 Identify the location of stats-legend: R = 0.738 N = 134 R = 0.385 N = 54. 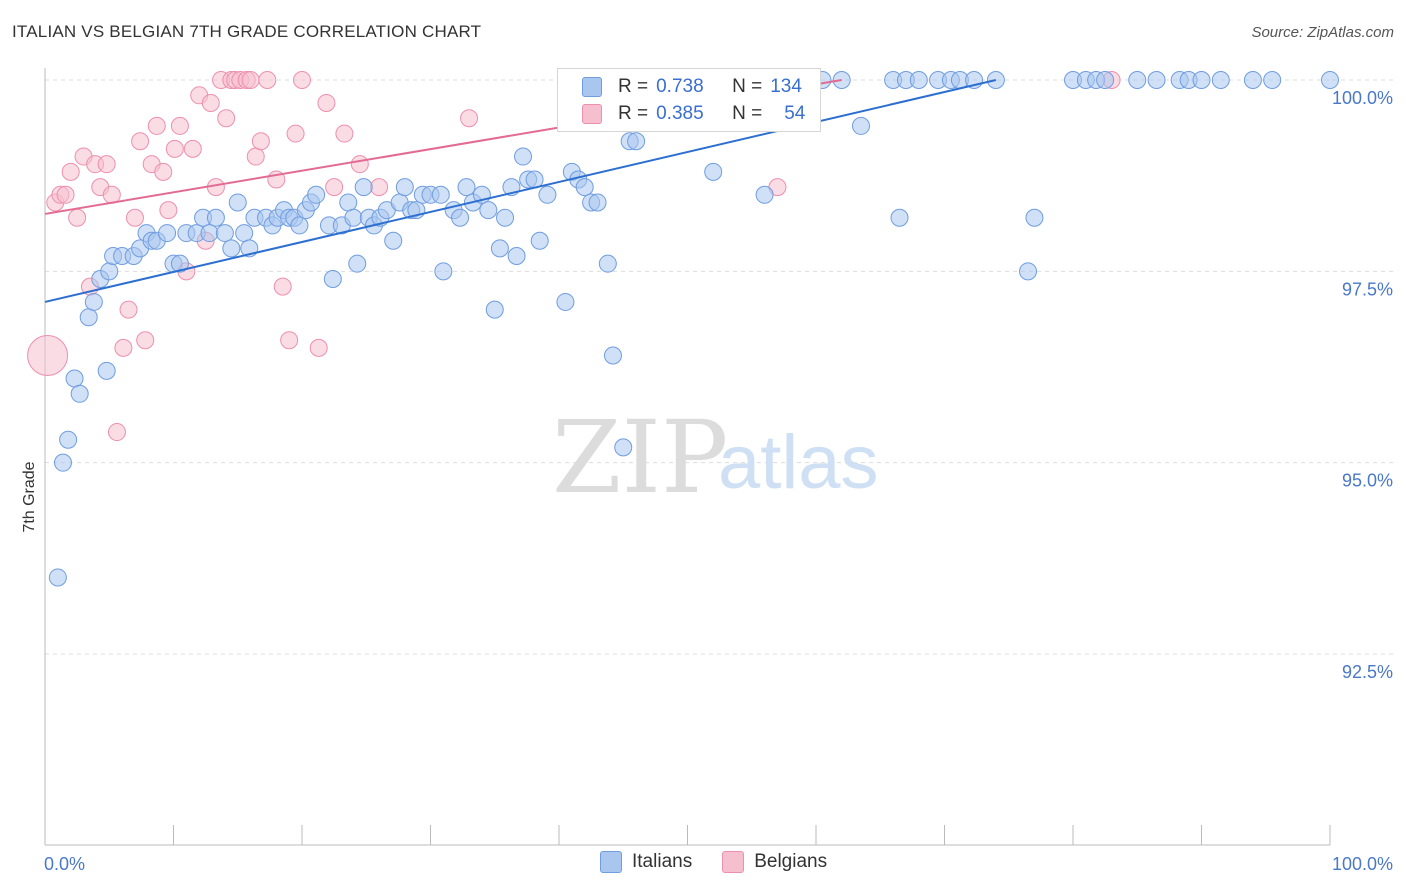
(689, 100).